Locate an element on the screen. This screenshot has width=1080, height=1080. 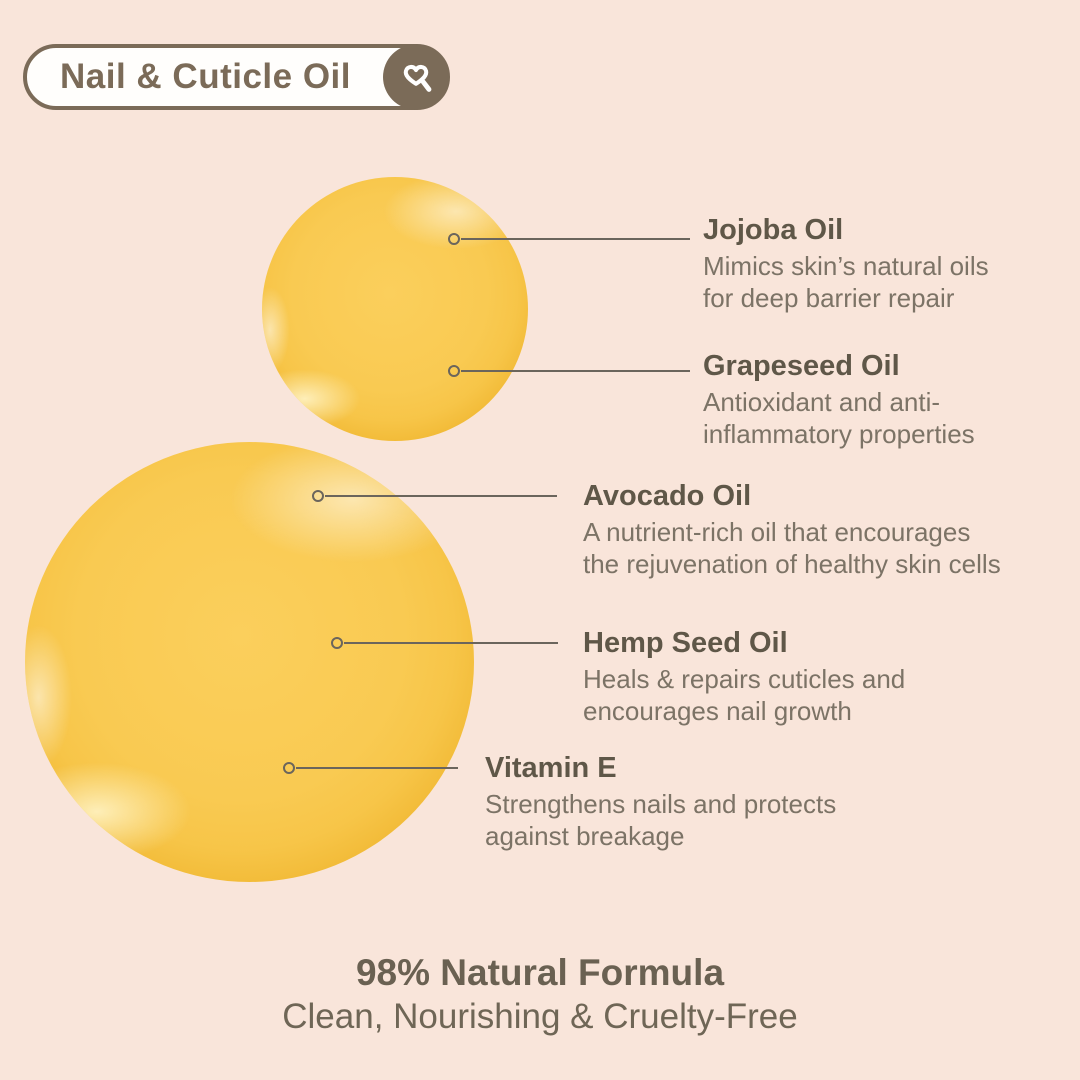
callout-line-vitamin-e is located at coordinates (377, 768).